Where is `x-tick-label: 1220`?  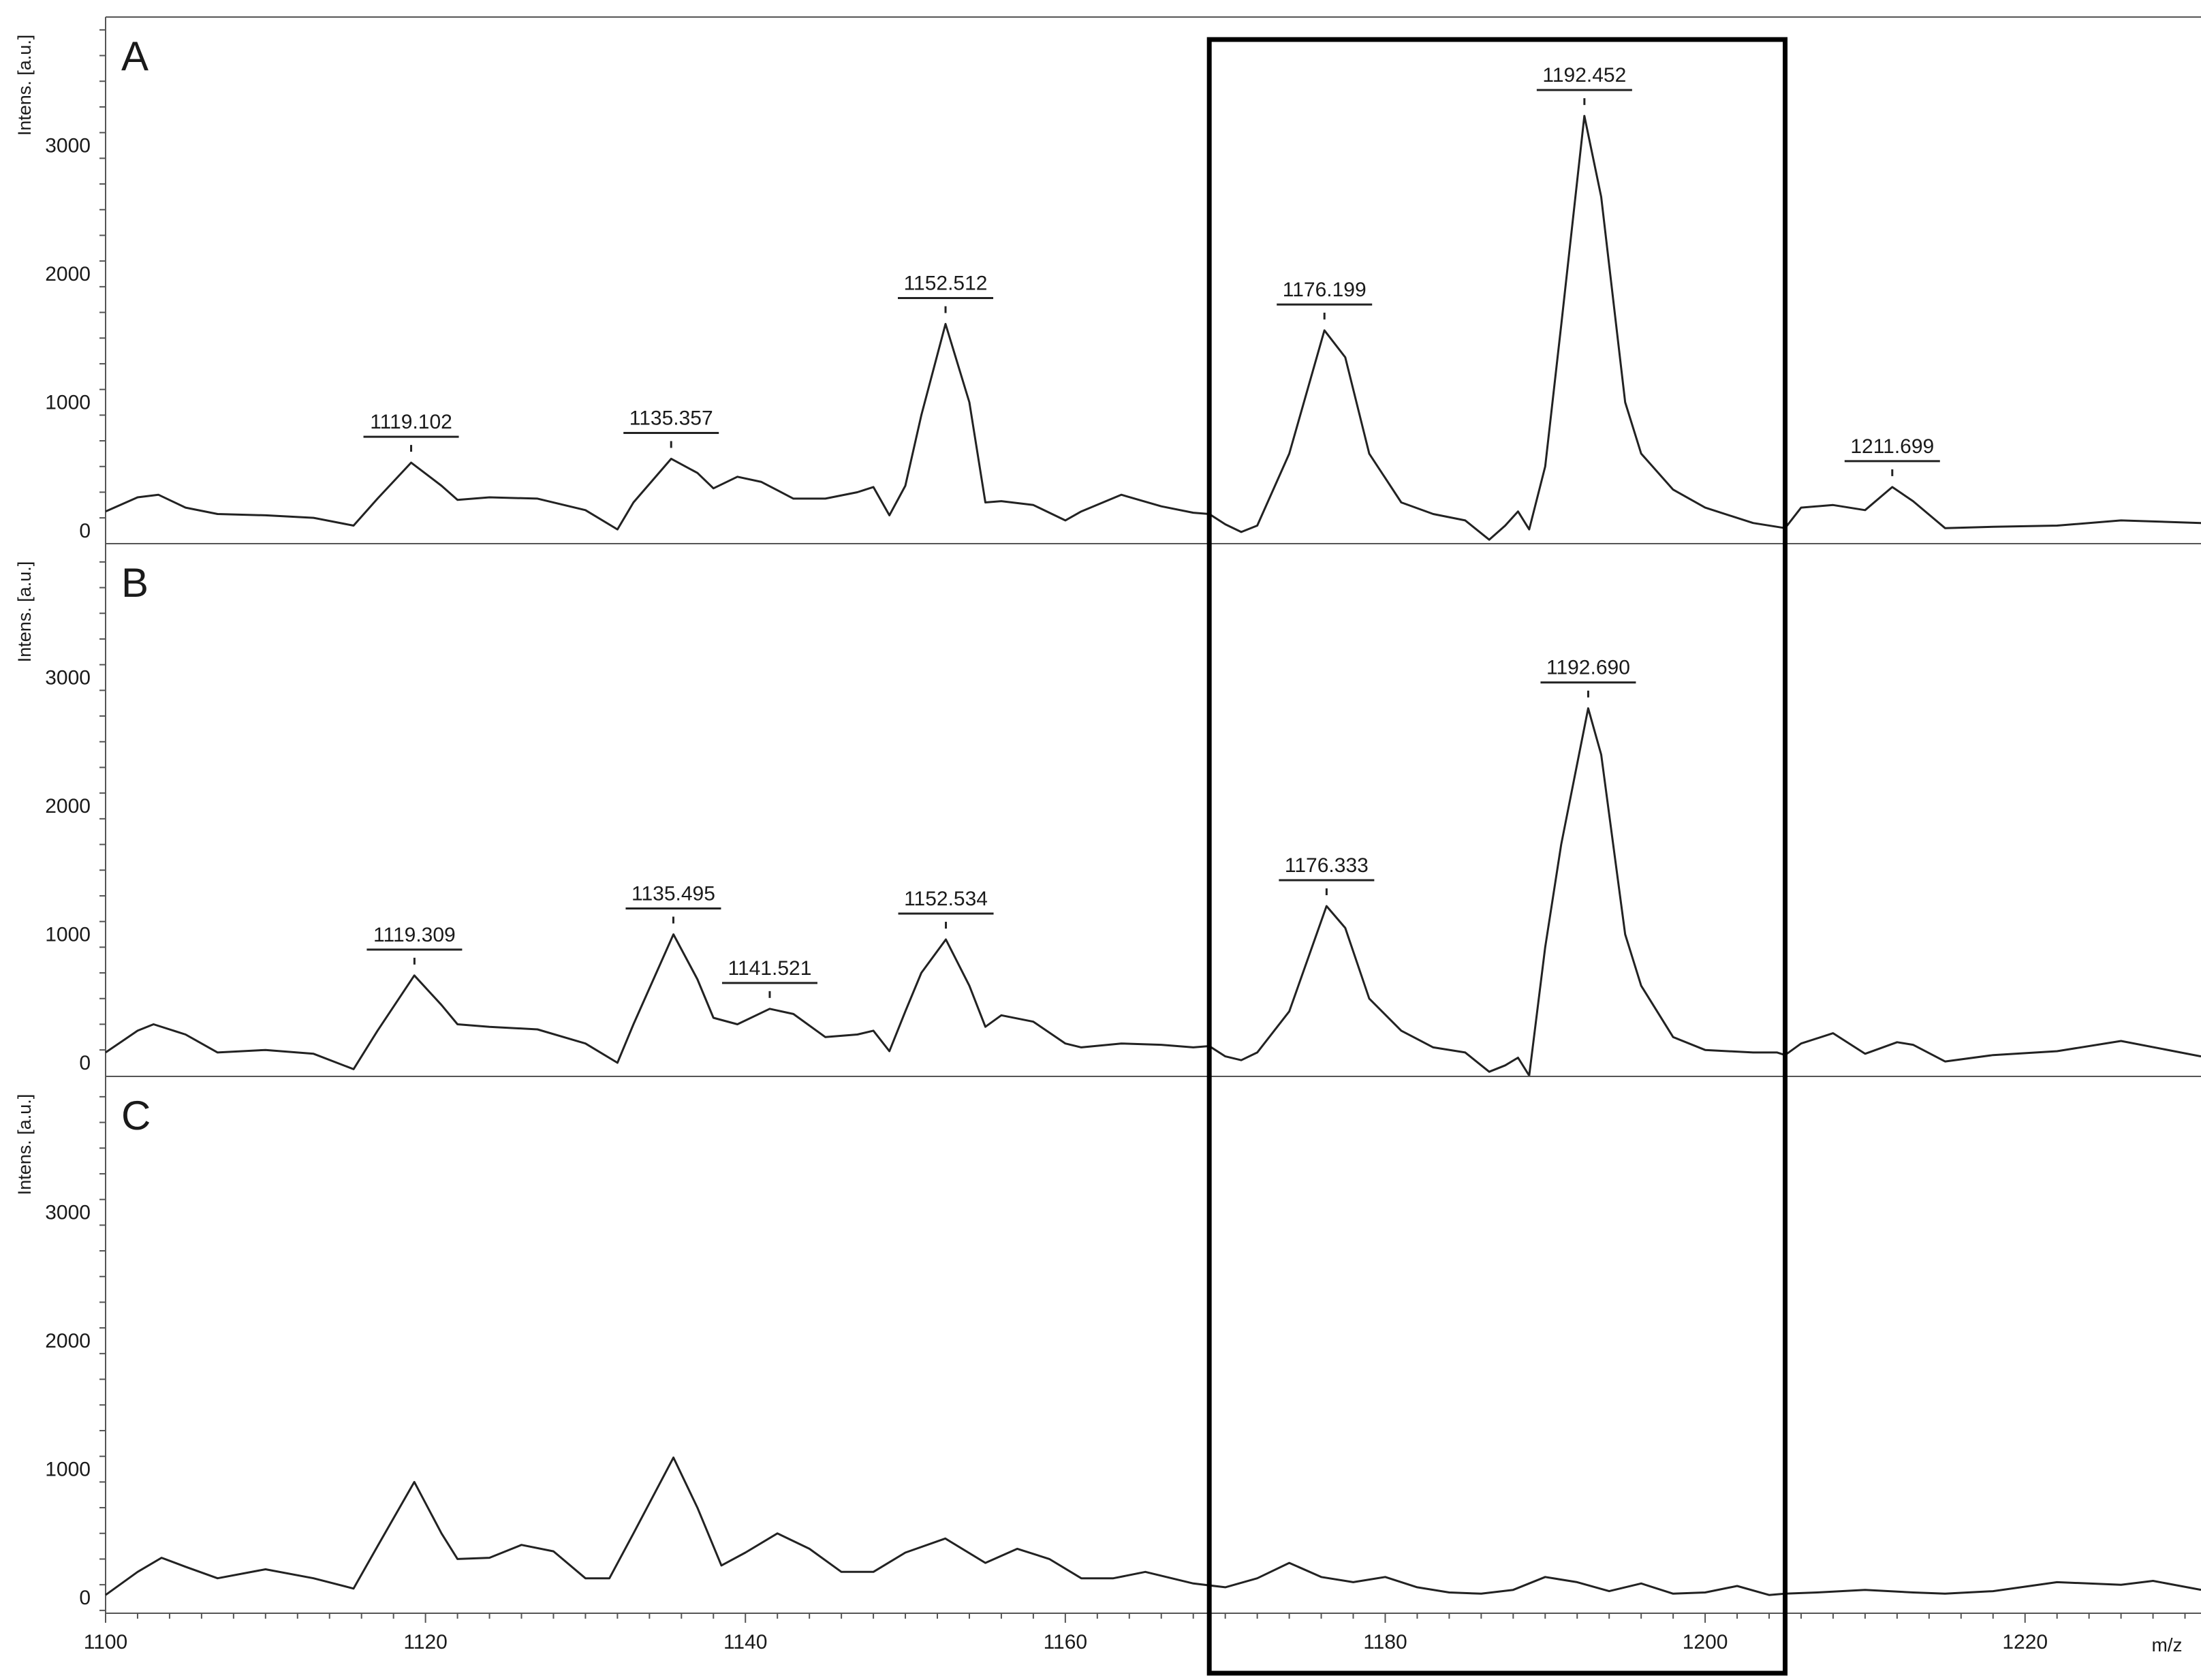
x-tick-label: 1220 is located at coordinates (2025, 1642).